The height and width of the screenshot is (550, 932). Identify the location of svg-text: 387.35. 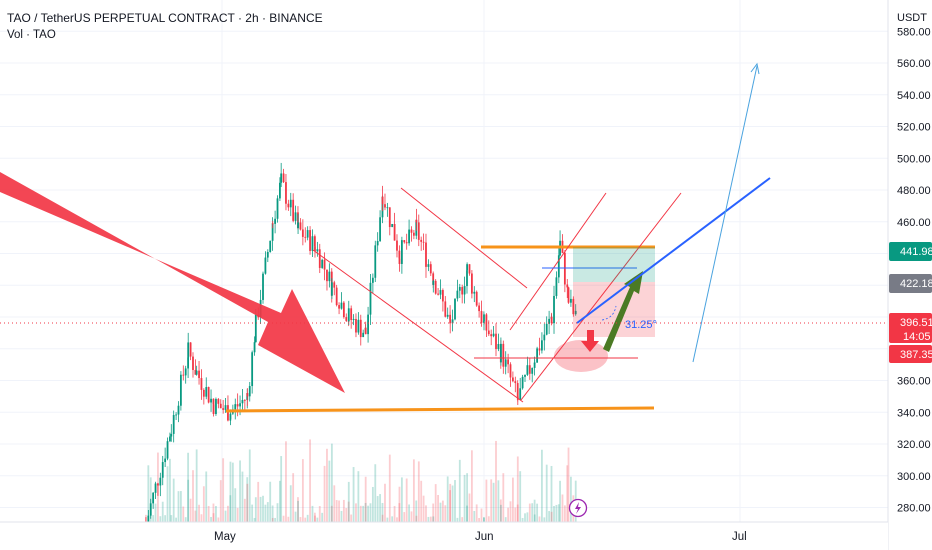
(916, 355).